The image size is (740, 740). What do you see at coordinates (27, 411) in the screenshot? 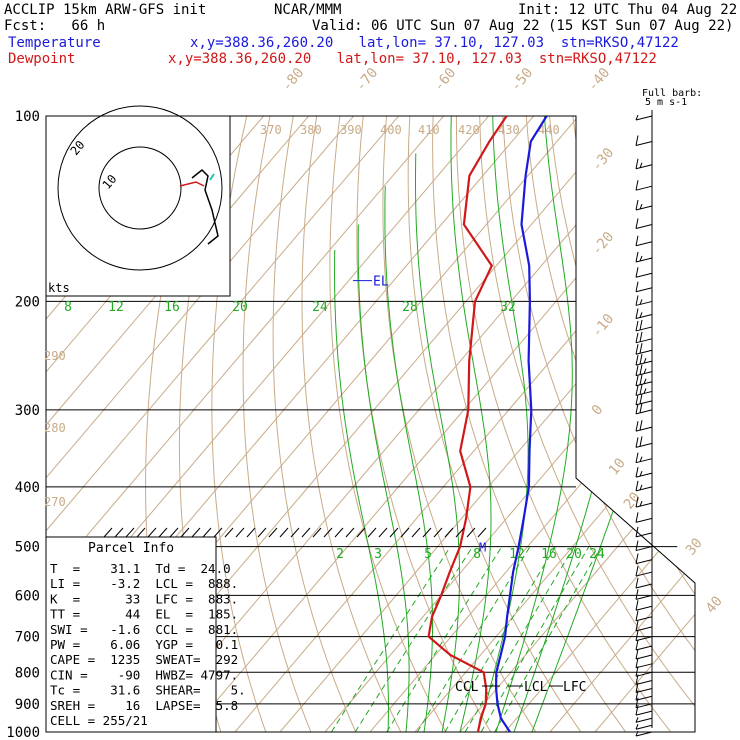
I see `pressure-tick-label: 300` at bounding box center [27, 411].